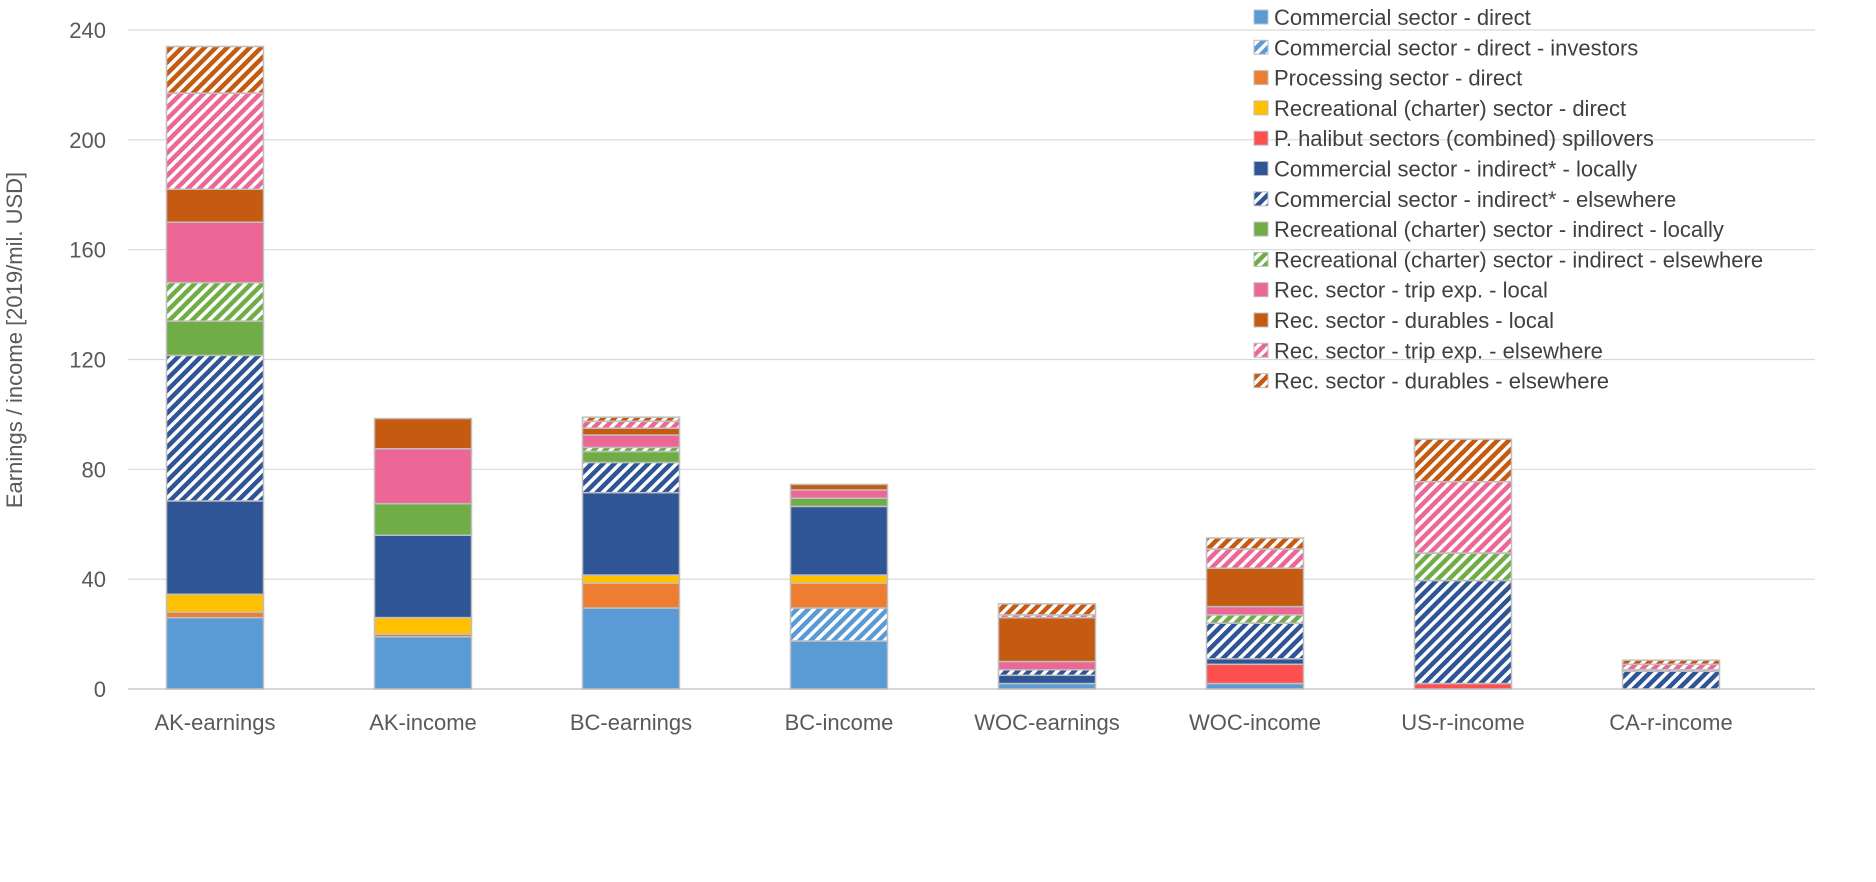 The width and height of the screenshot is (1876, 882). Describe the element at coordinates (631, 722) in the screenshot. I see `x-tick-label: BC-earnings` at that location.